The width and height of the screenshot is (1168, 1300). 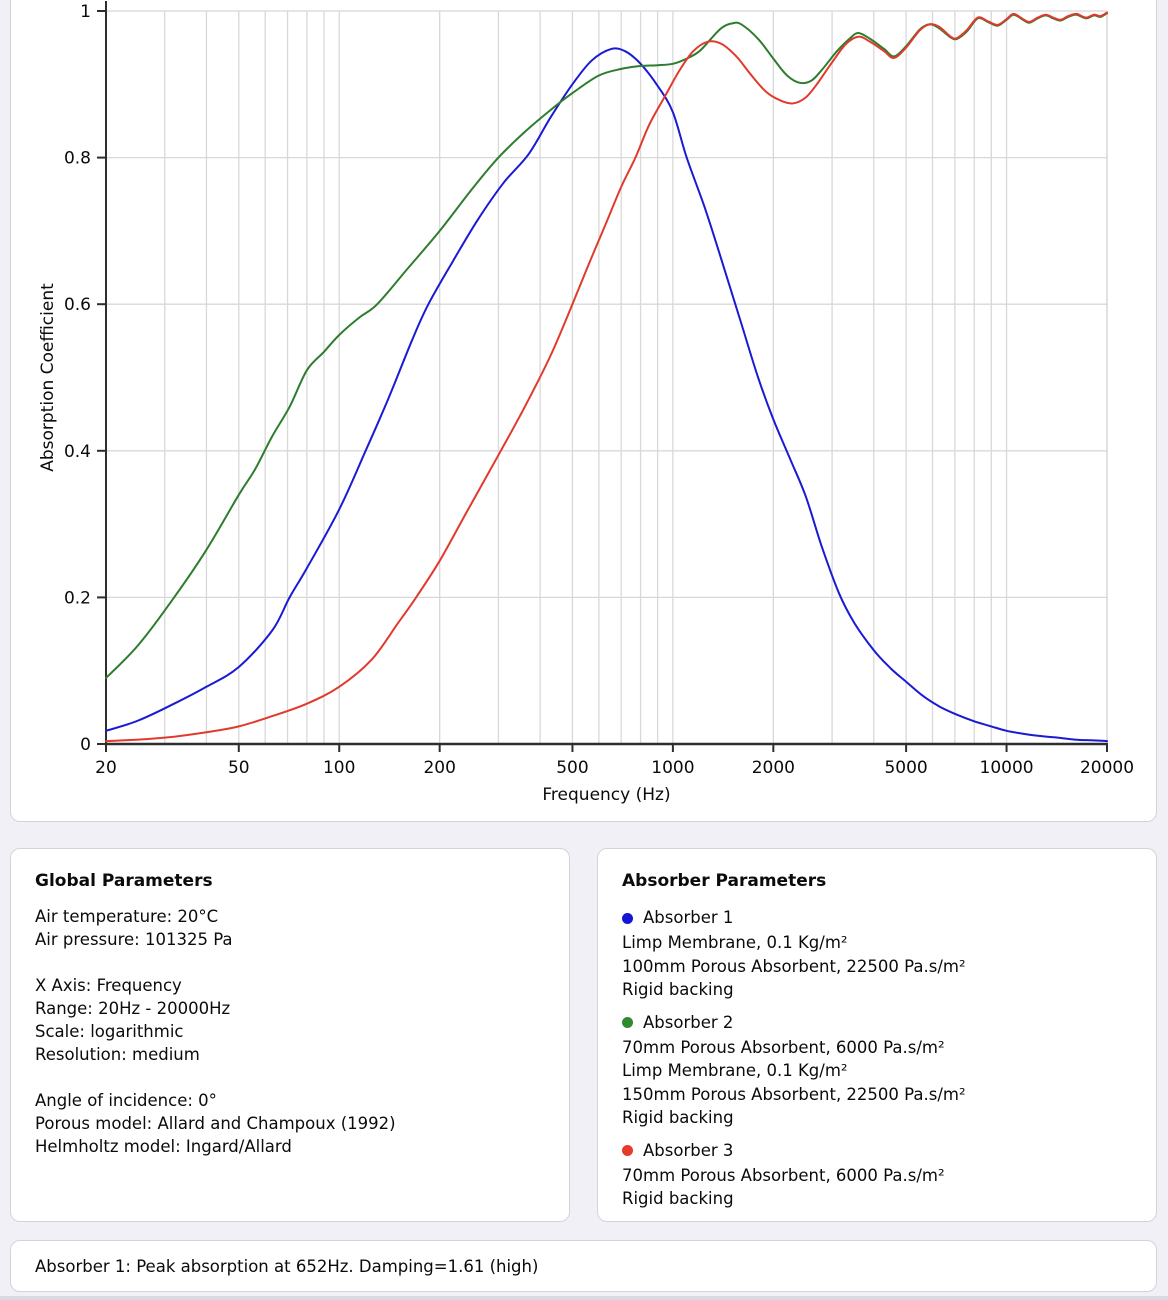 What do you see at coordinates (124, 881) in the screenshot?
I see `global-parameters-title: Global Parameters` at bounding box center [124, 881].